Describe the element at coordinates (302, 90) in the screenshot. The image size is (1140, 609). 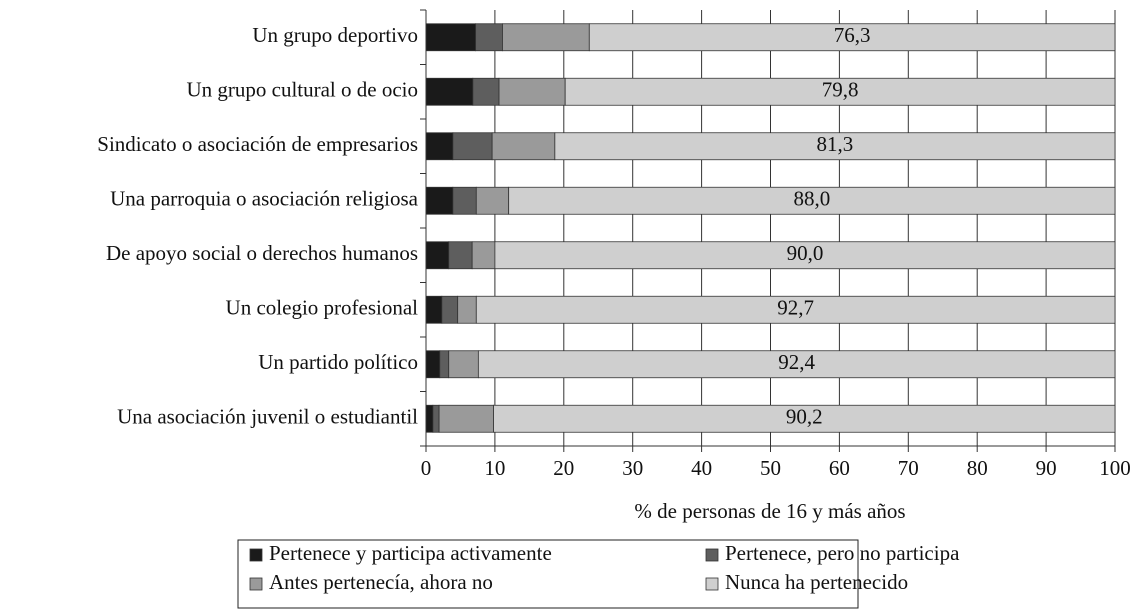
I see `y-tick-label: Un grupo cultural o de ocio` at that location.